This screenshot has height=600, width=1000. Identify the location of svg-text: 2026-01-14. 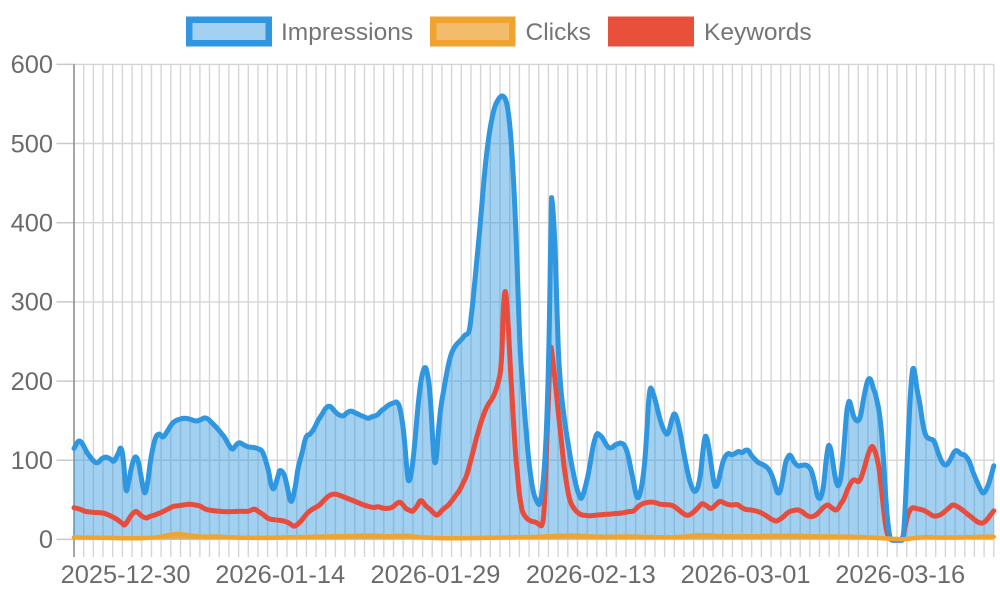
(280, 575).